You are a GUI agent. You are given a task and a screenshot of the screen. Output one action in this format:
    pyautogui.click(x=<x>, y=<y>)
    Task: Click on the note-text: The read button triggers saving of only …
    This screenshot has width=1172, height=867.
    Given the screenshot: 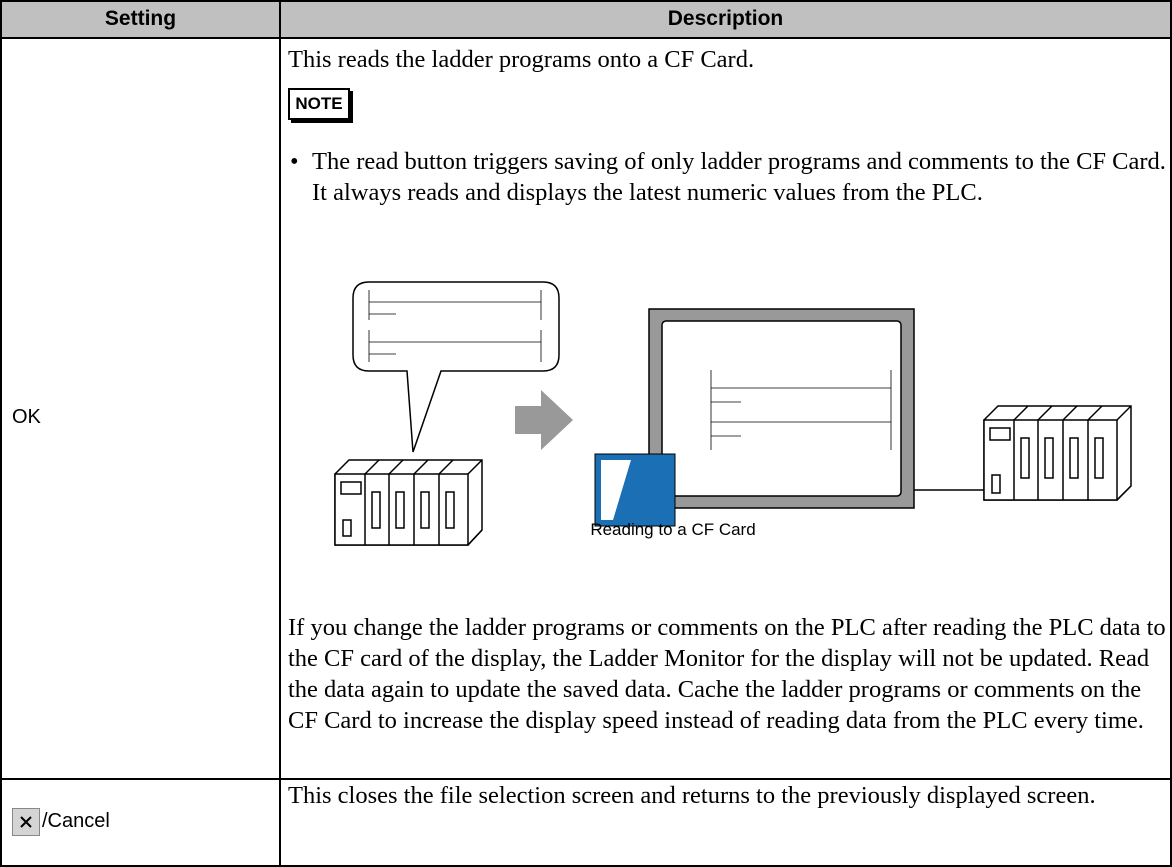 What is the action you would take?
    pyautogui.click(x=731, y=177)
    